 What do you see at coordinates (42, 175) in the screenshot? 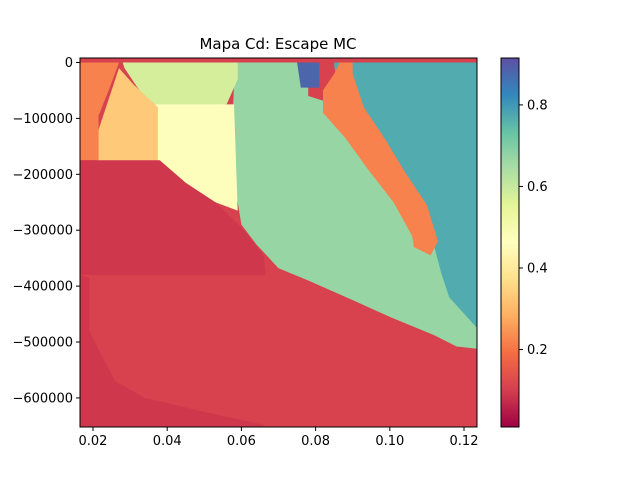
I see `y-tick-label: −200000` at bounding box center [42, 175].